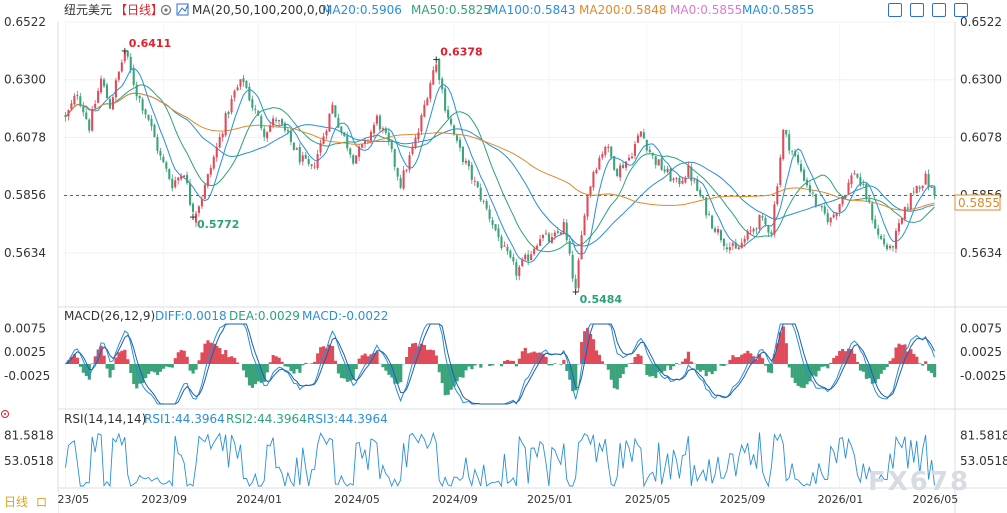  What do you see at coordinates (939, 10) in the screenshot?
I see `fullscreen-icon` at bounding box center [939, 10].